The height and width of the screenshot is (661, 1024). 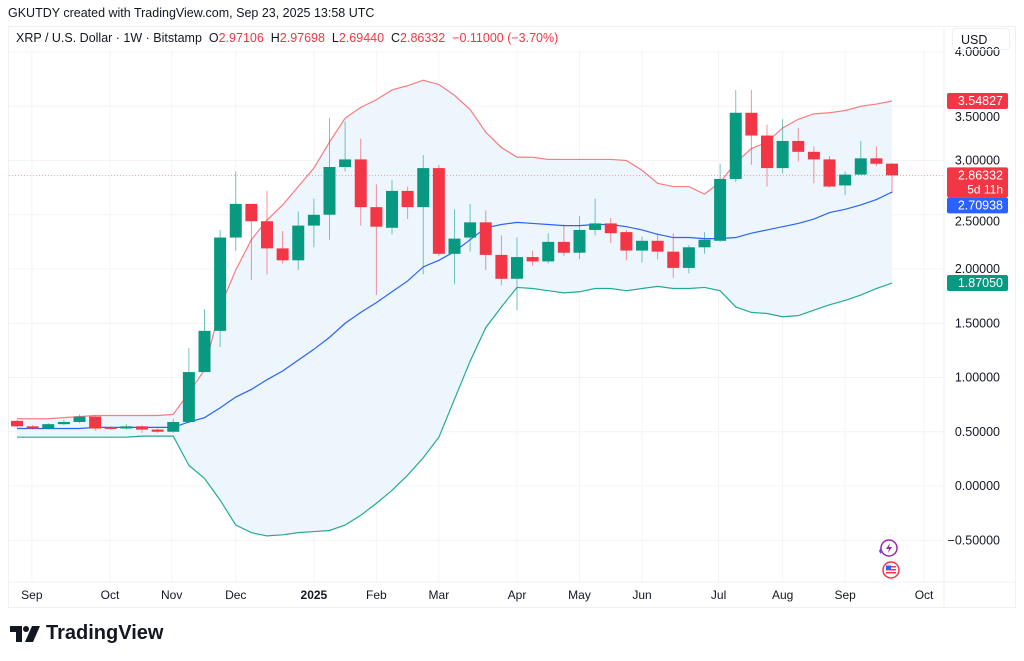 I want to click on y-tick-label: 1.00000, so click(x=977, y=378).